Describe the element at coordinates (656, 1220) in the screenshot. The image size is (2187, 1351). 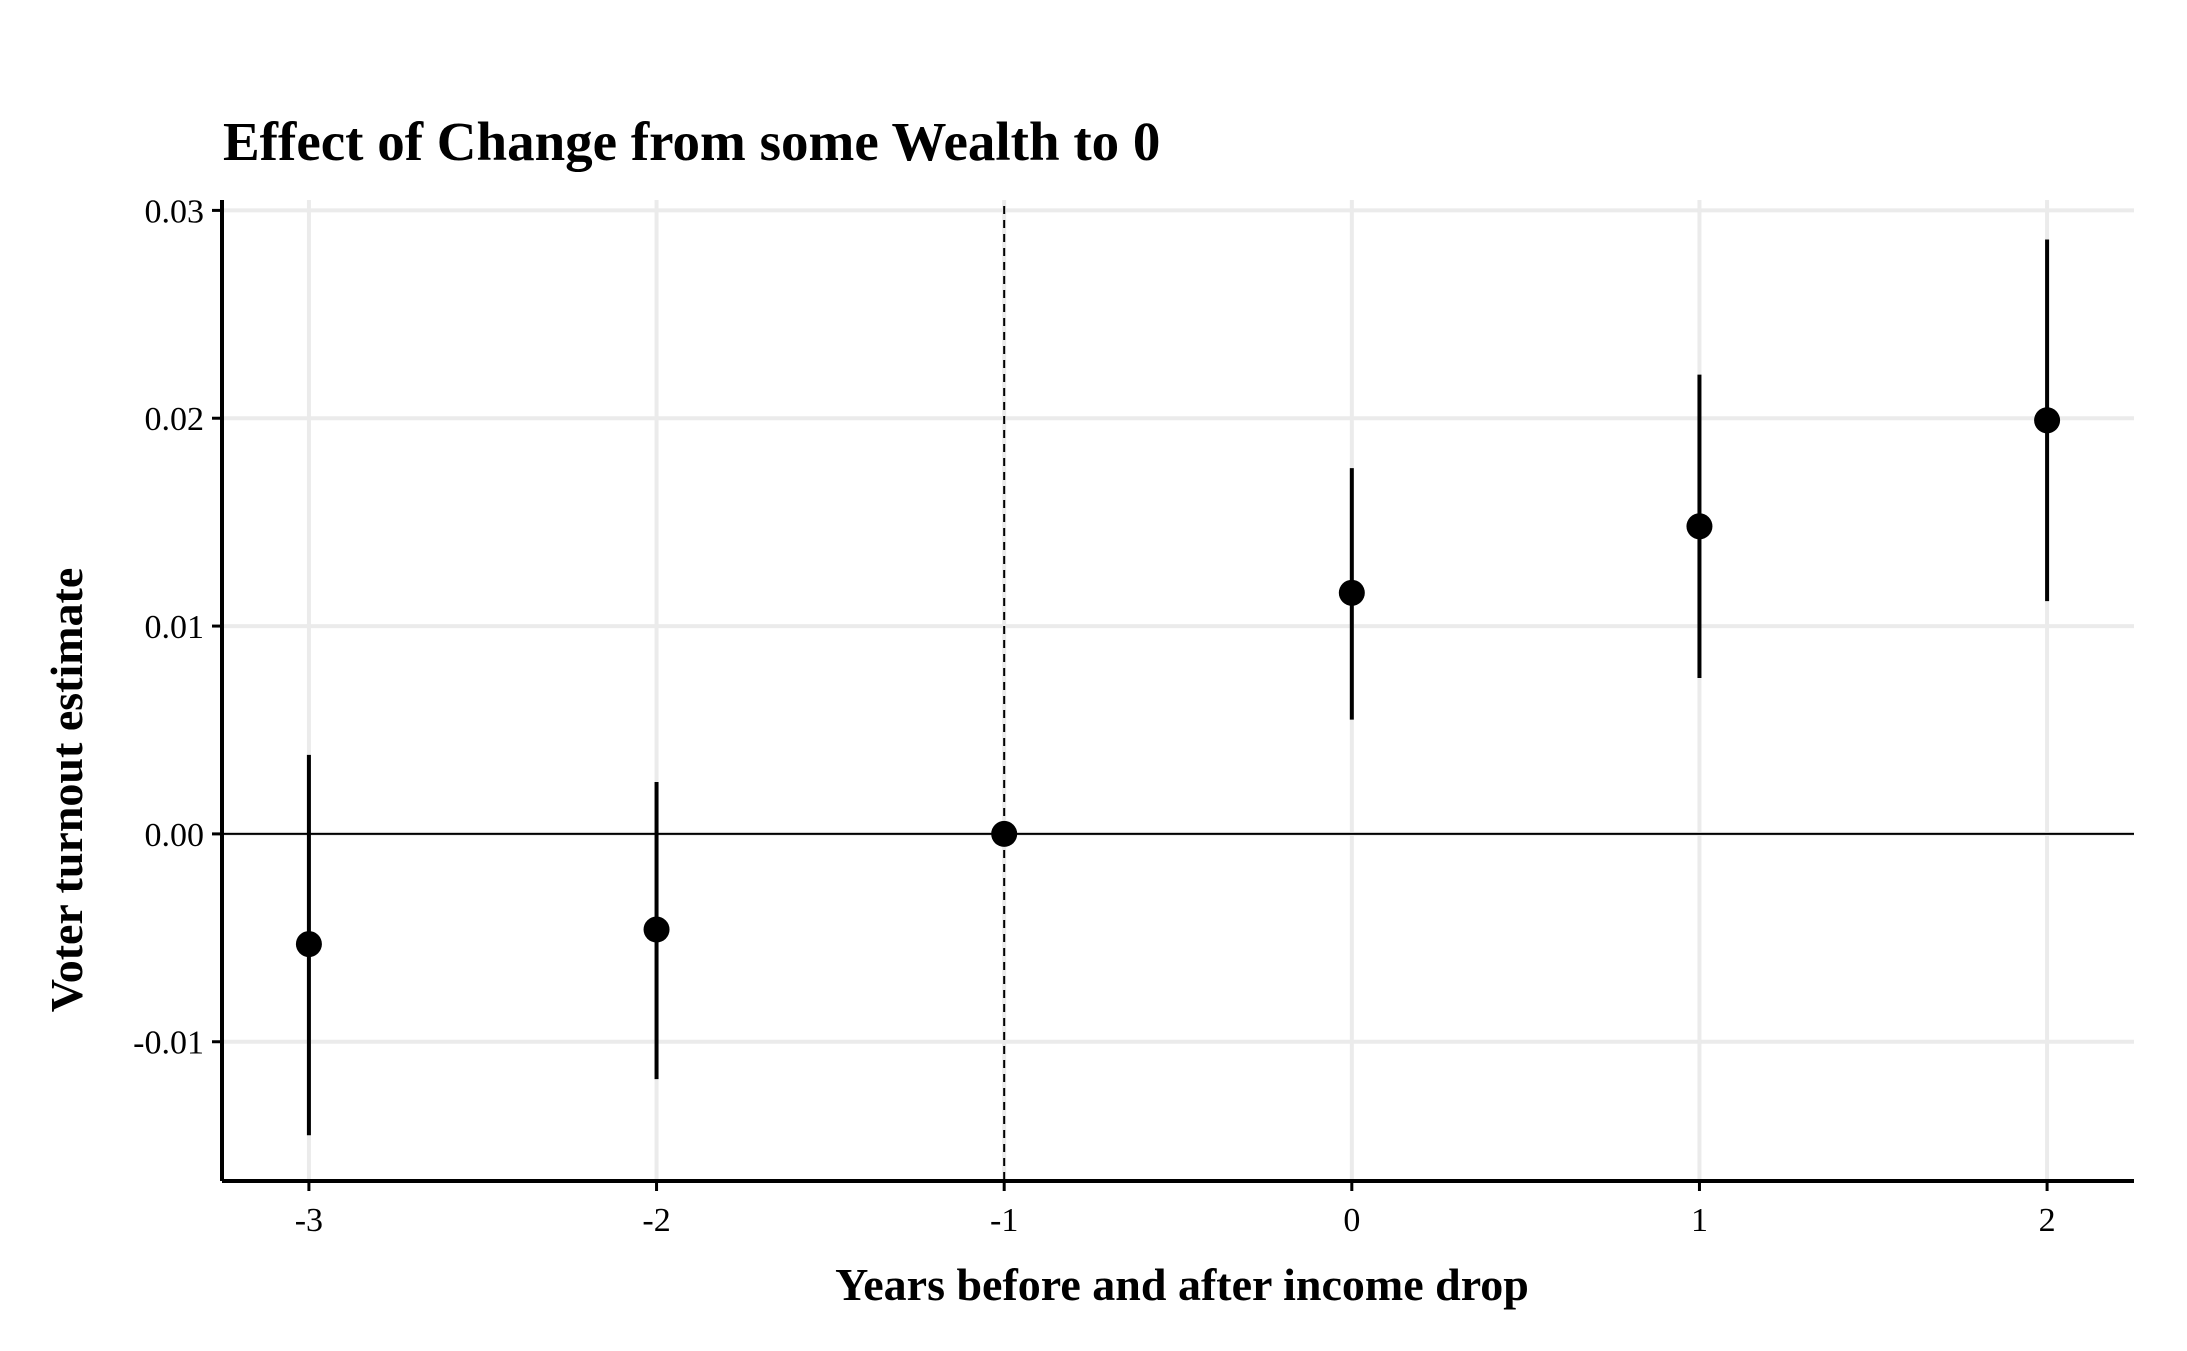
I see `x-tick-label: -2` at that location.